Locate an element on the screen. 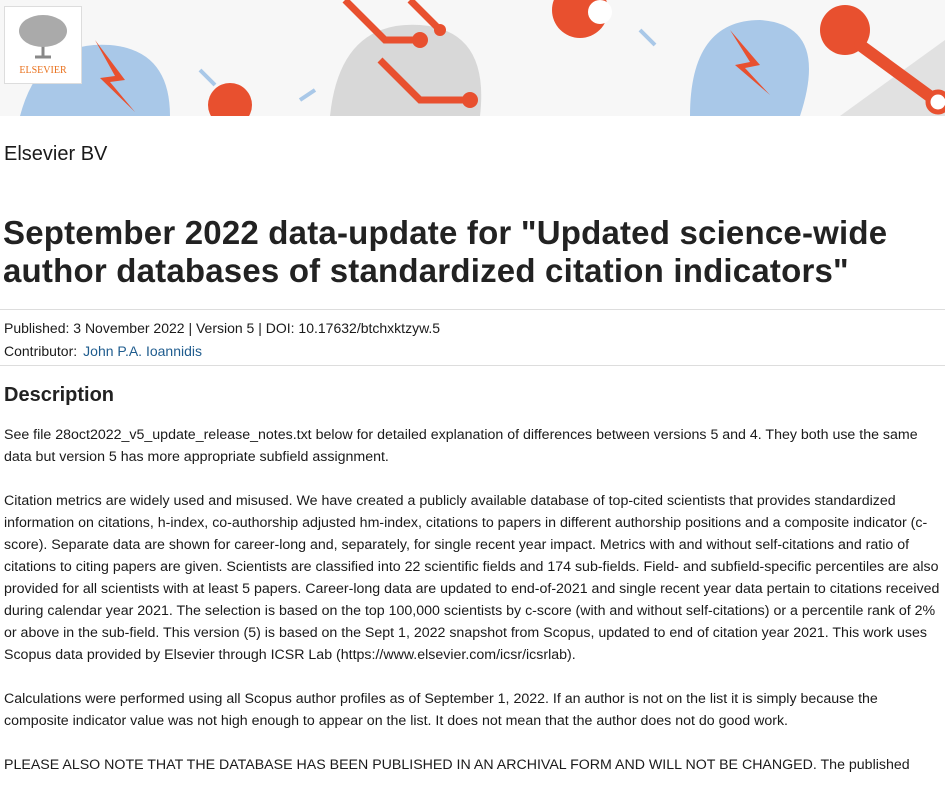  contributor-link: John P.A. Ioannidis is located at coordinates (142, 351).